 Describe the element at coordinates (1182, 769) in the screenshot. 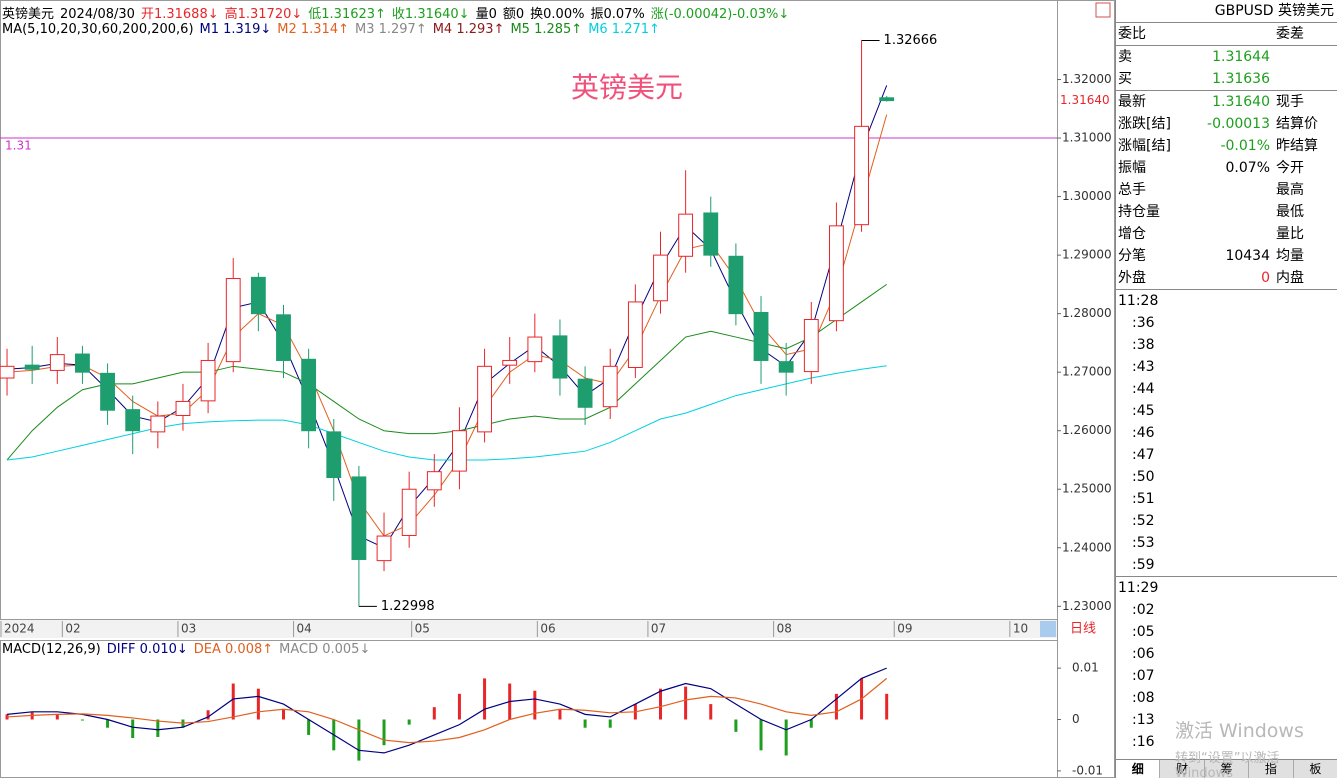

I see `tab: 财` at that location.